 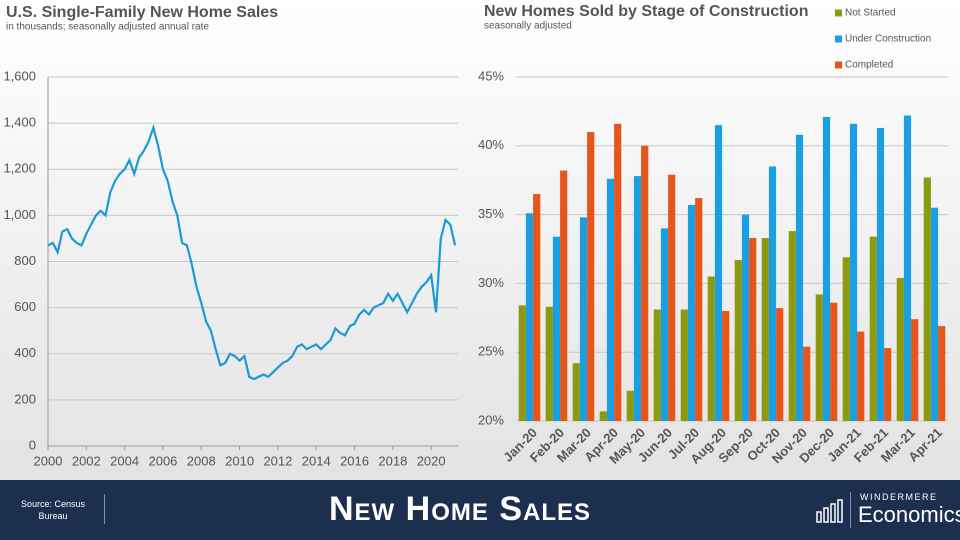 What do you see at coordinates (19, 214) in the screenshot?
I see `y-tick-label: 1,000` at bounding box center [19, 214].